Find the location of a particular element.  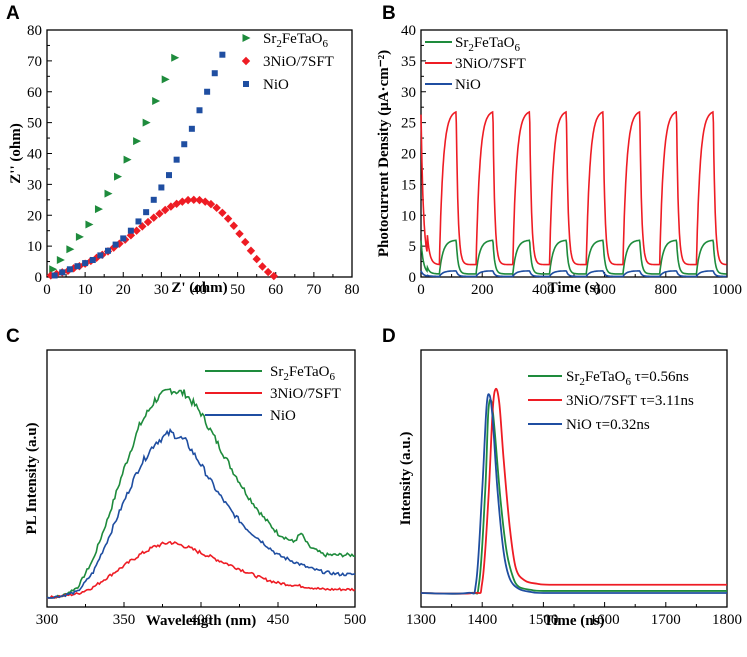

panel-a-ytick-label: 10 is located at coordinates (34, 247).